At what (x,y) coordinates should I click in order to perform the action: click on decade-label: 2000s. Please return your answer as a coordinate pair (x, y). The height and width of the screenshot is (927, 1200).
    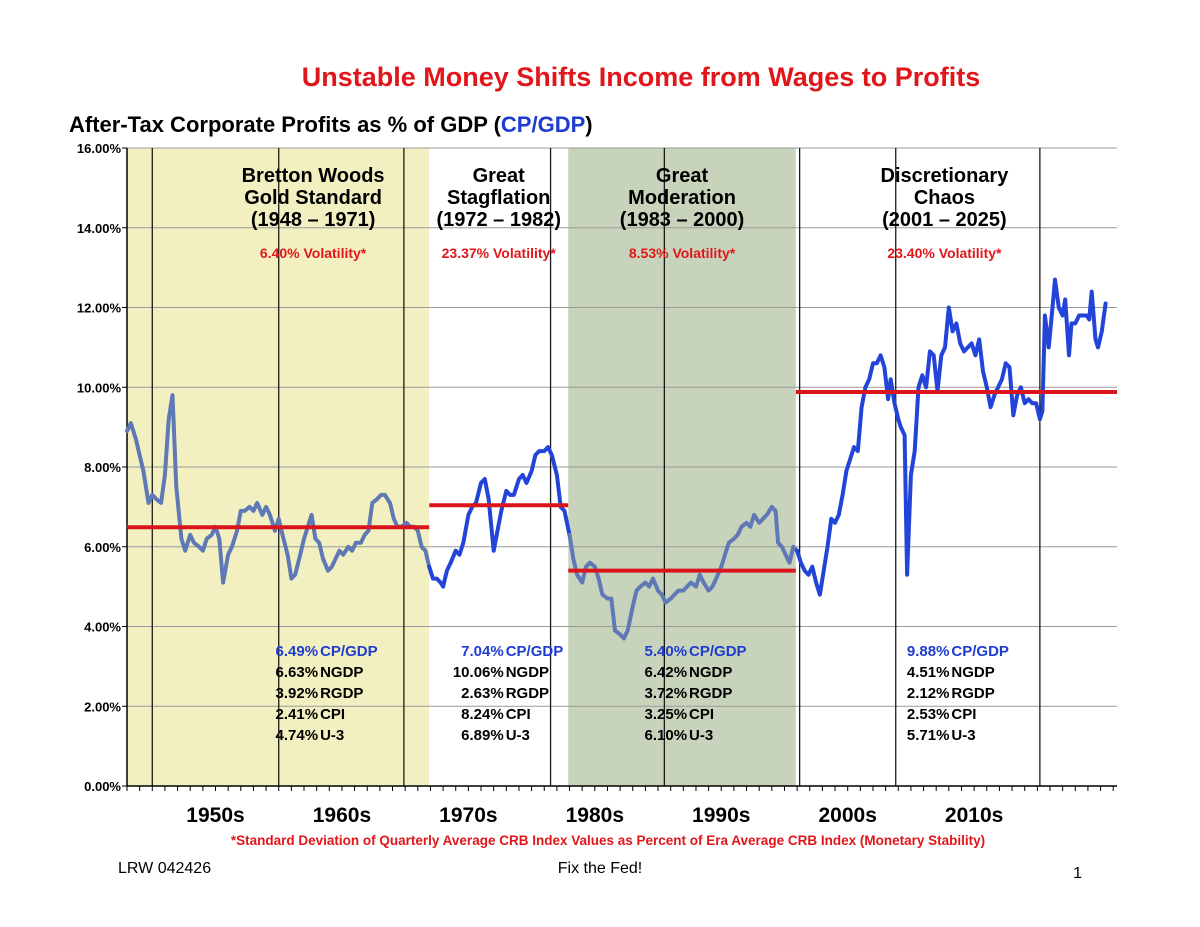
    Looking at the image, I should click on (847, 815).